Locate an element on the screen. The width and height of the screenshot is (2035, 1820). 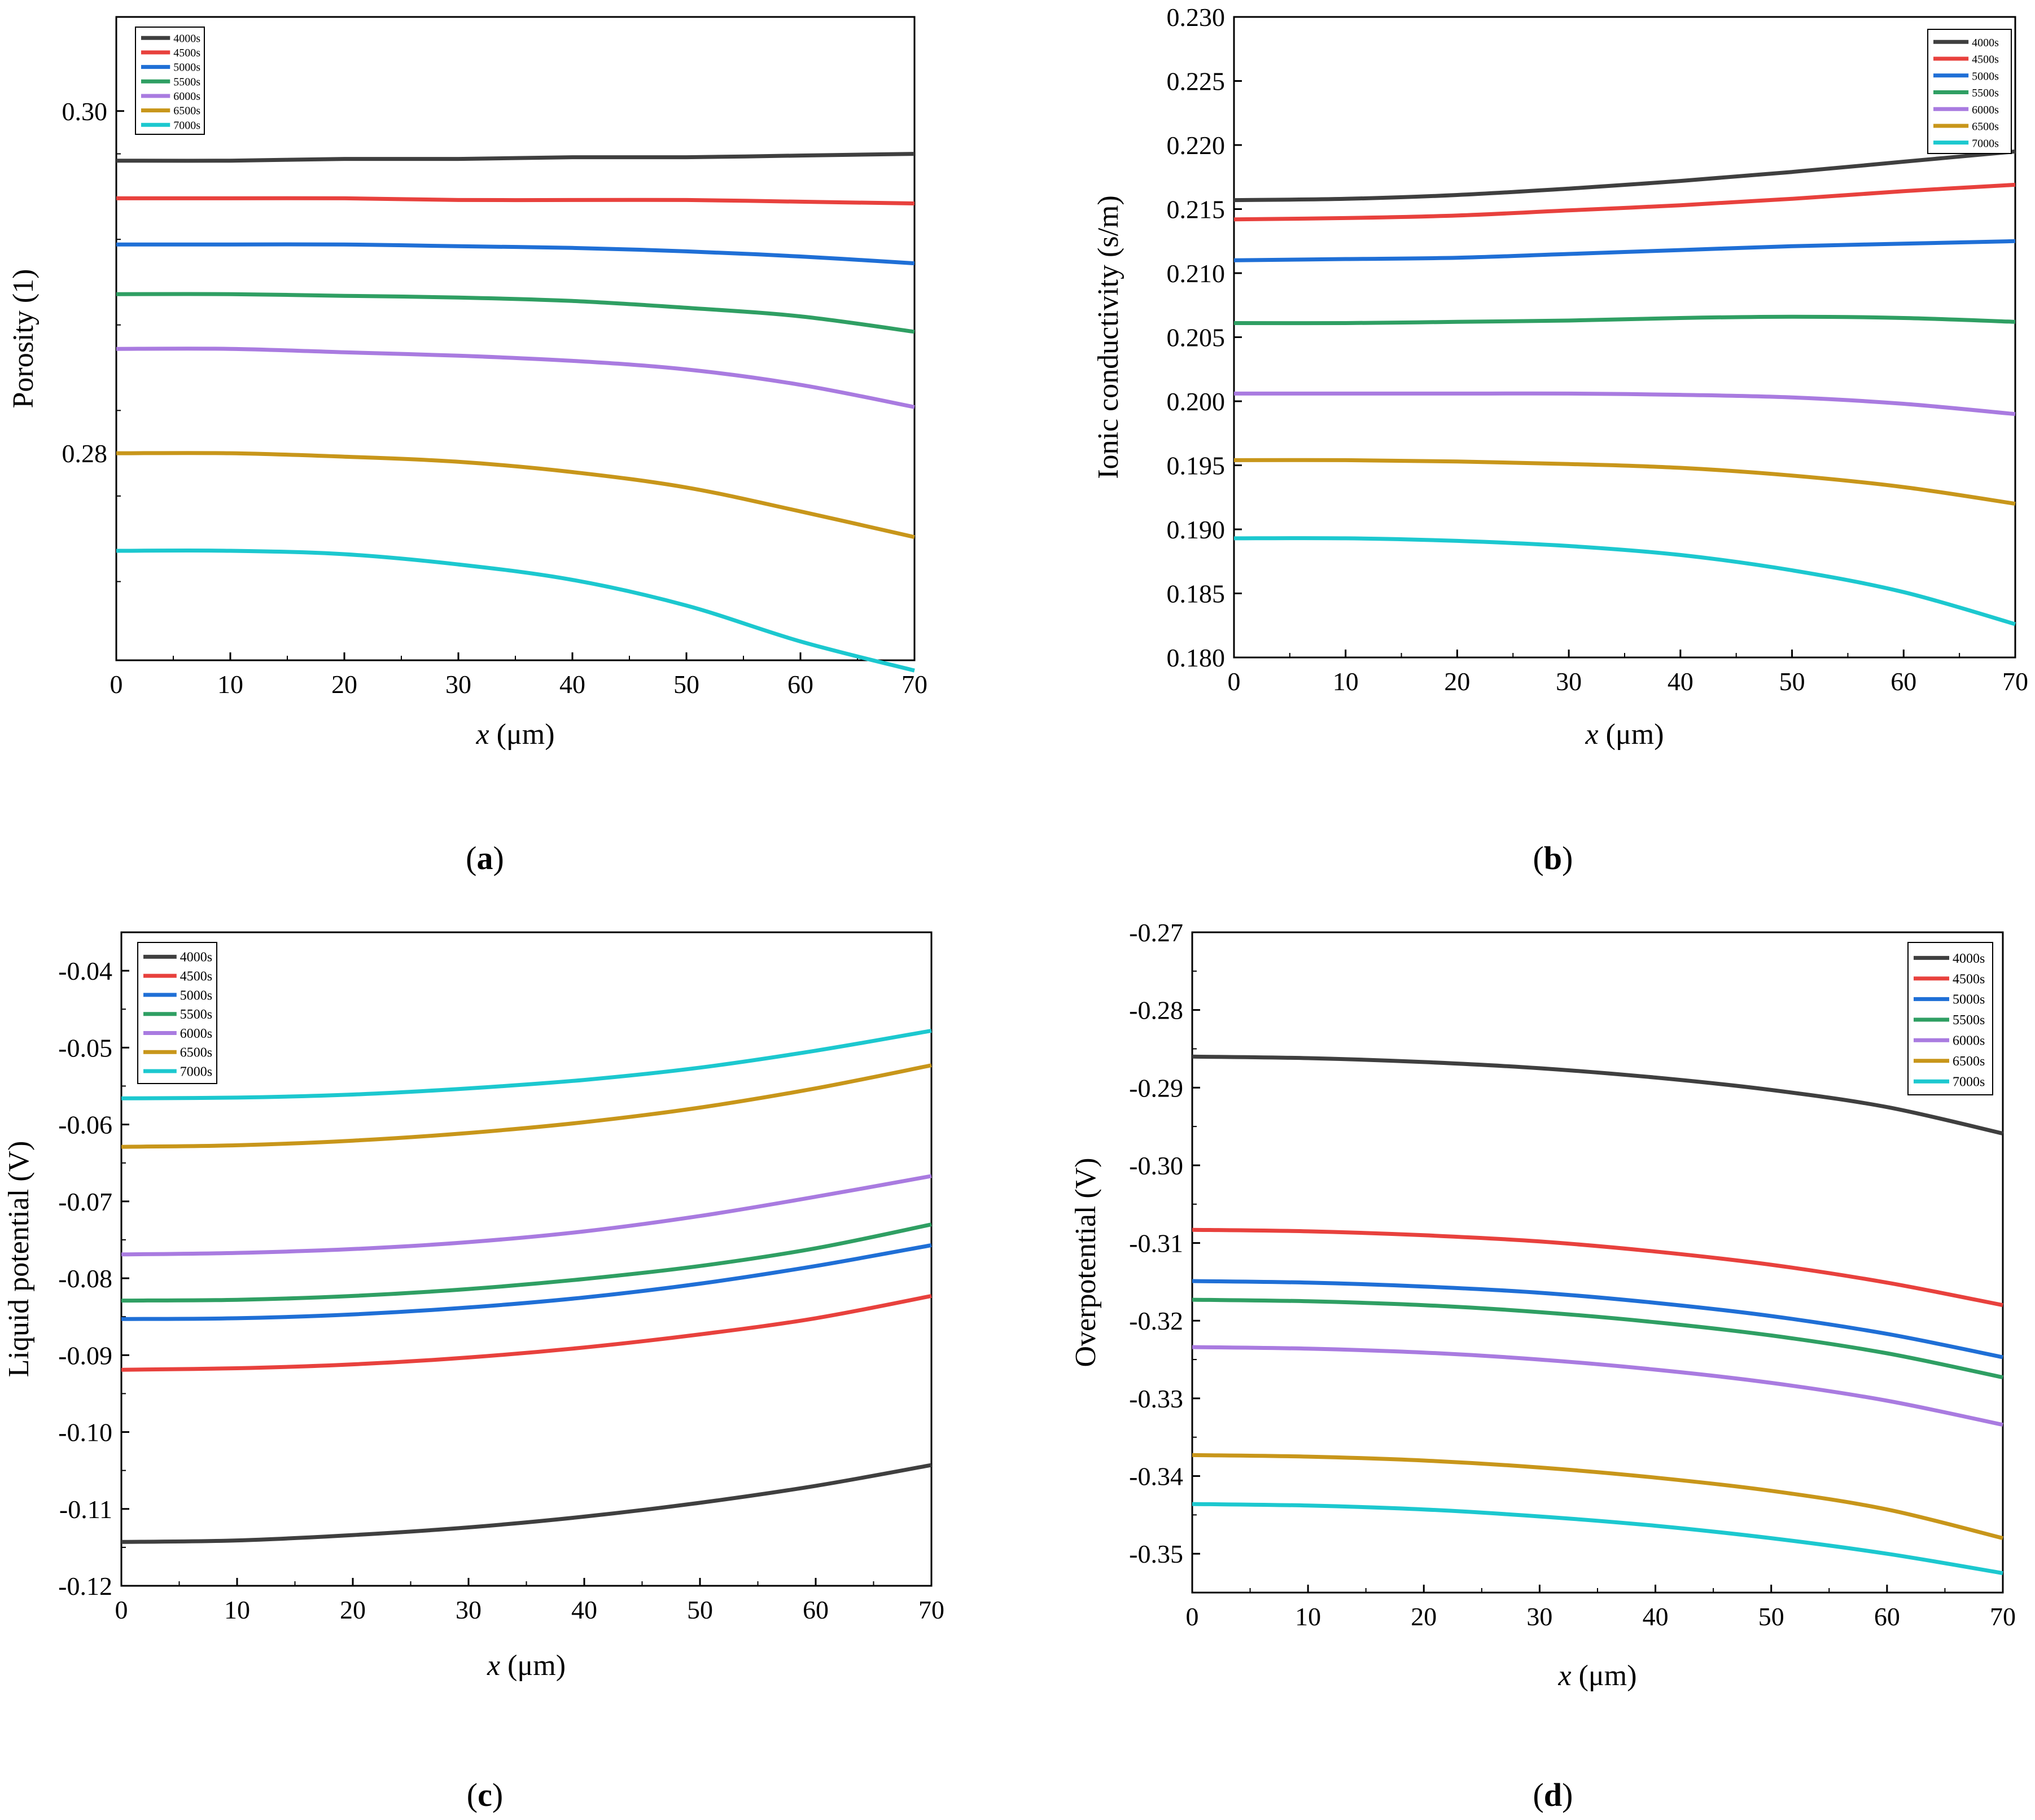
y-tick-label: 0.215 is located at coordinates (1196, 209).